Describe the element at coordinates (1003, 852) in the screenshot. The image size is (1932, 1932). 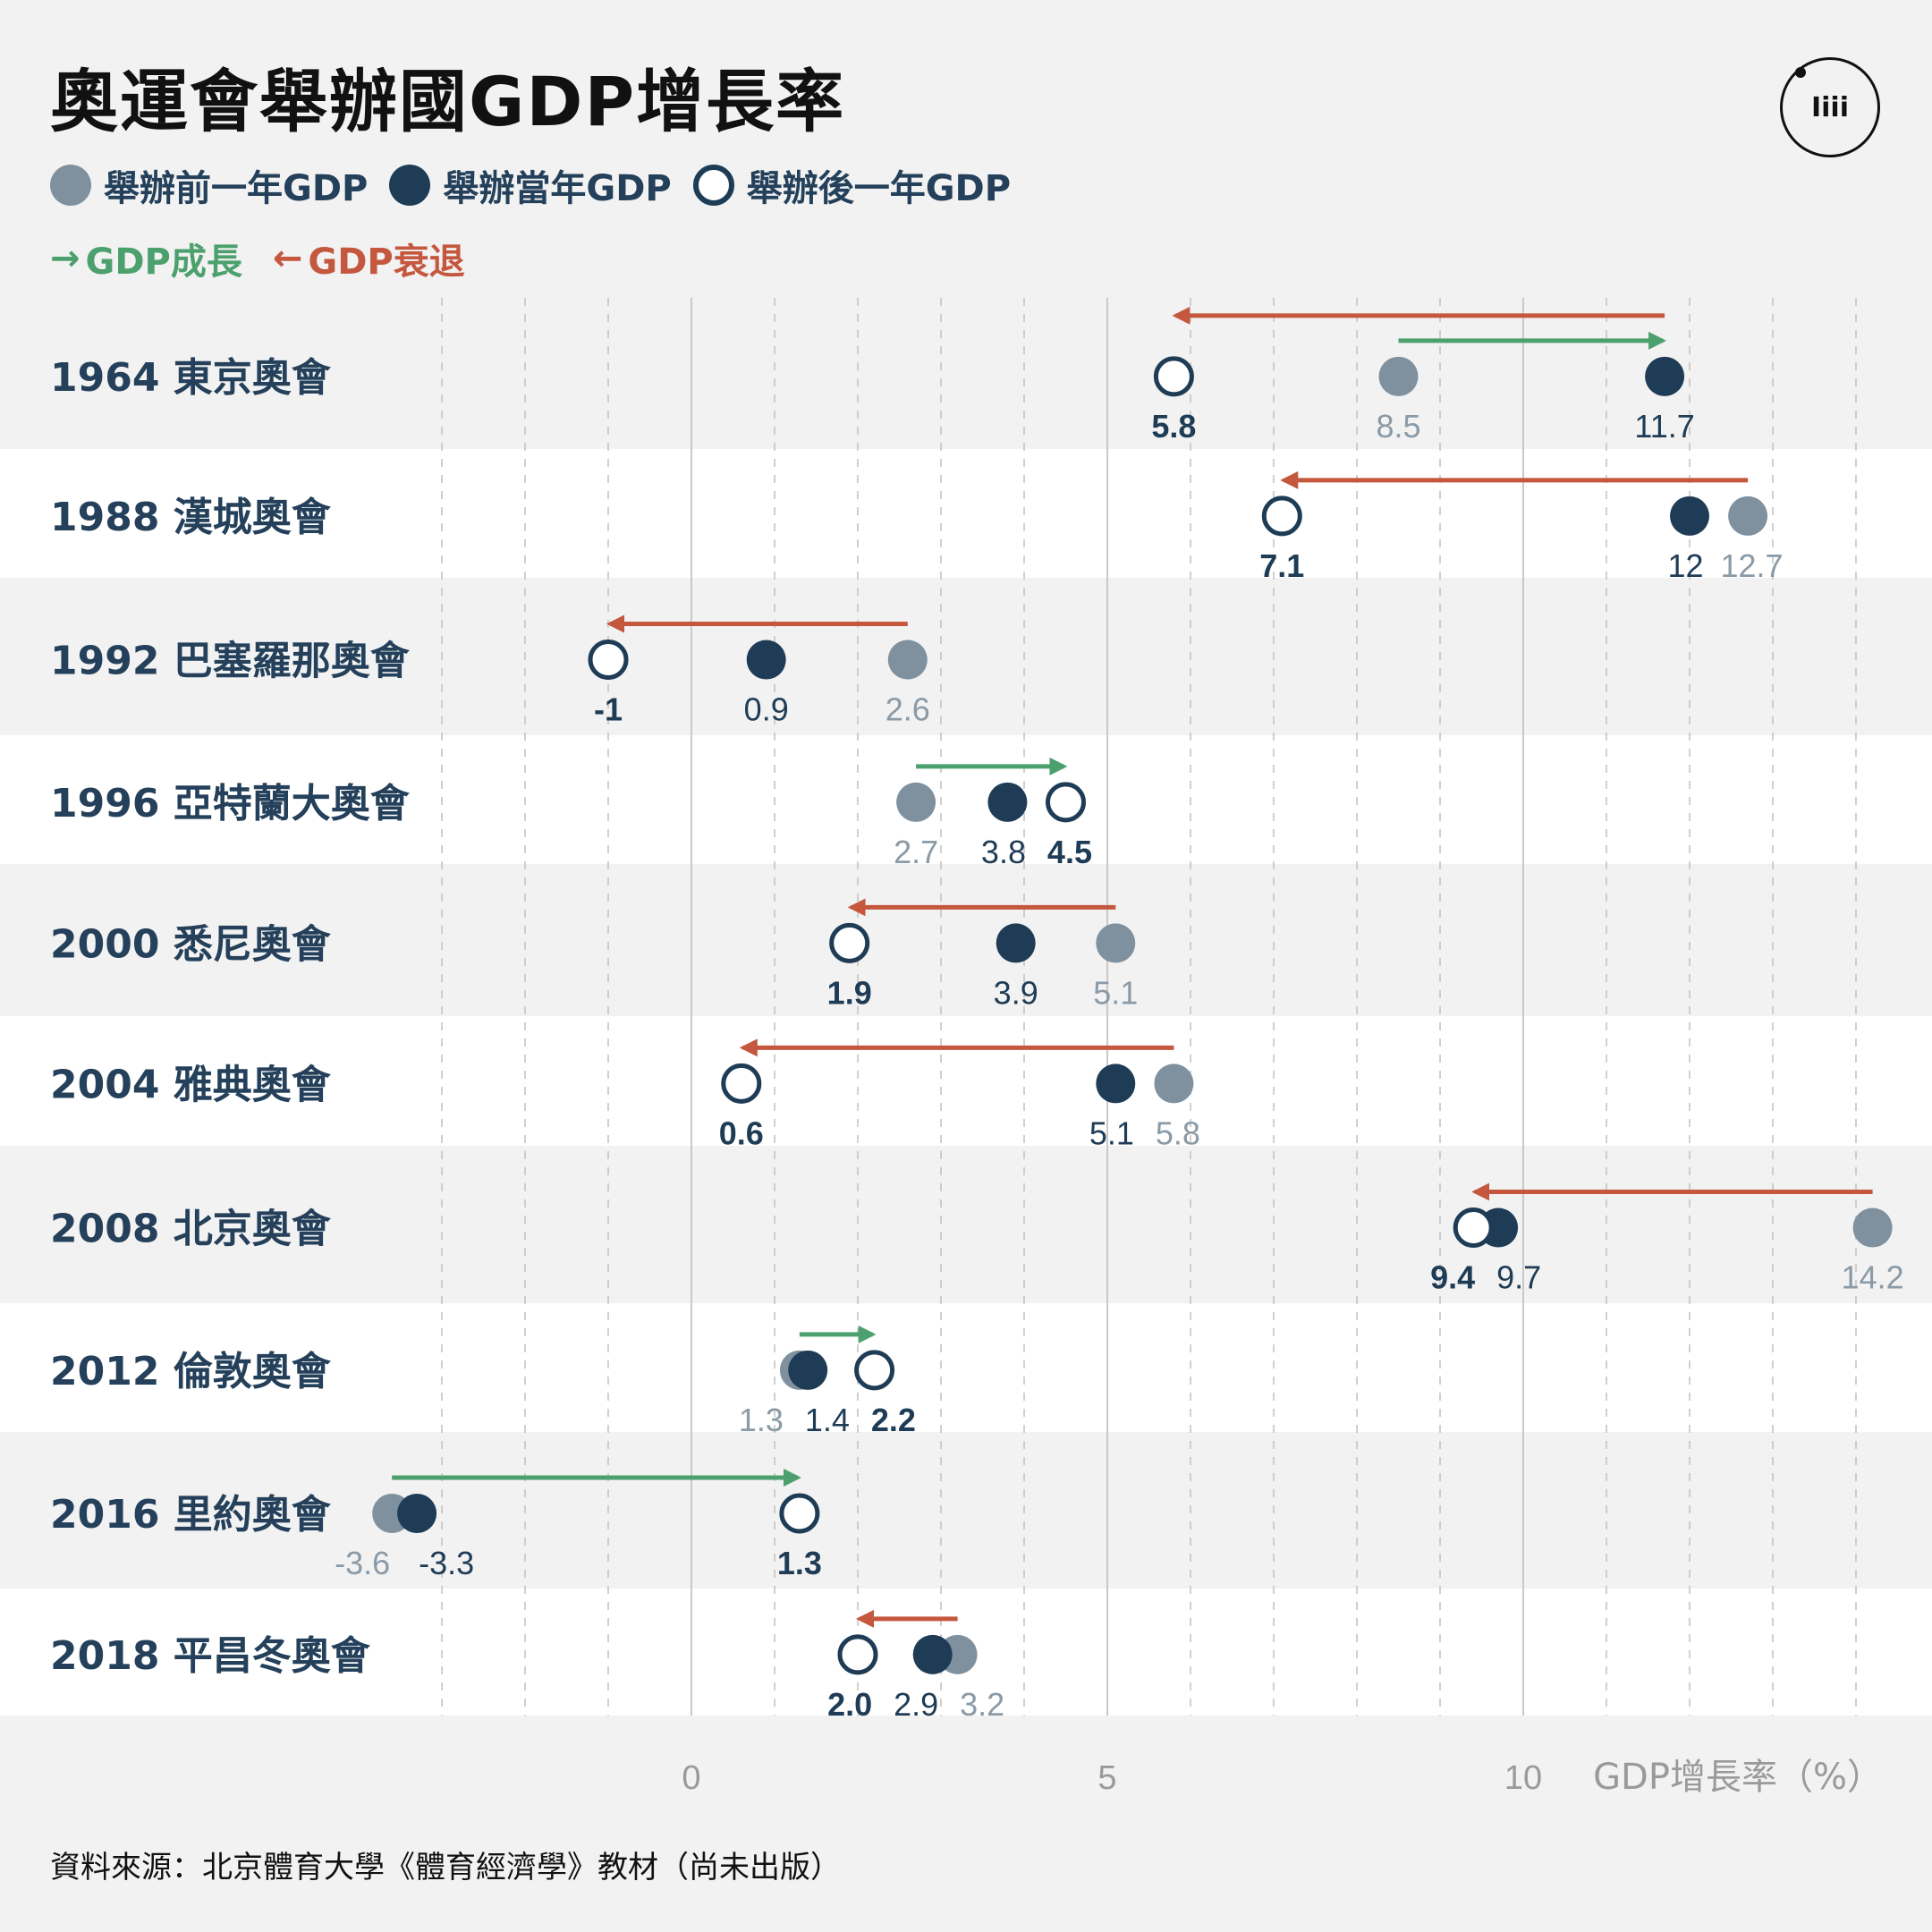
I see `value-label-during: 3.8` at that location.